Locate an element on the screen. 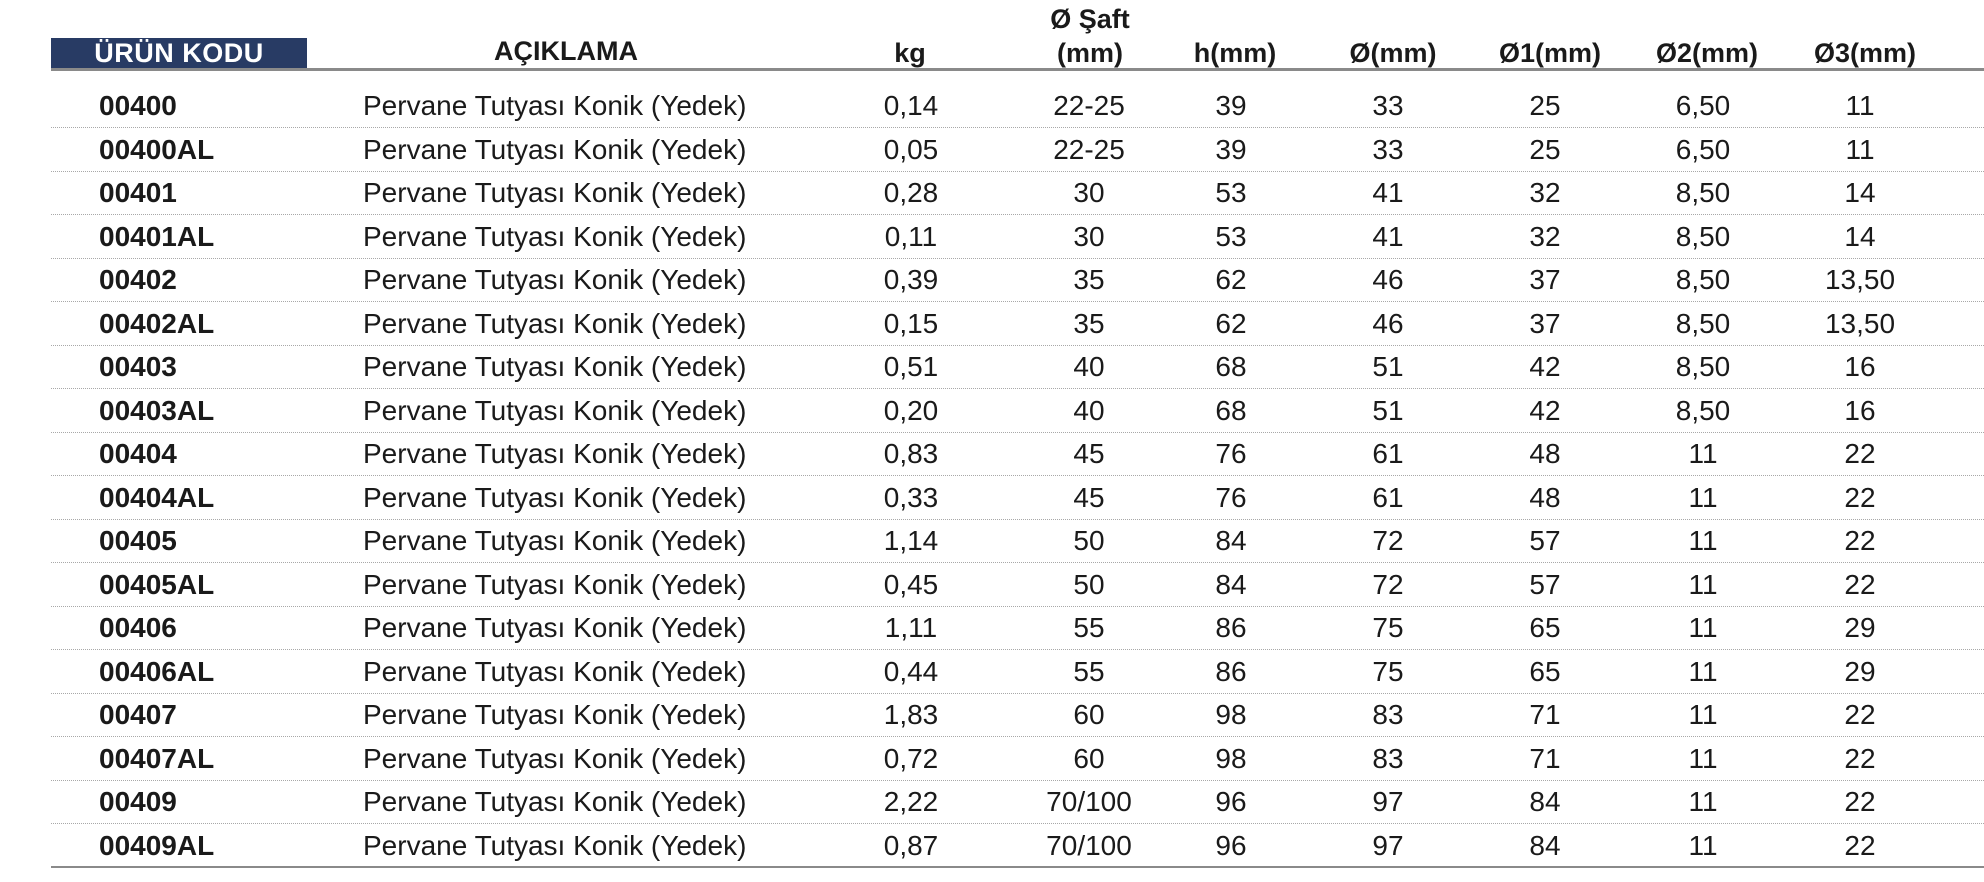 This screenshot has width=1984, height=882. cell-code: 00403AL is located at coordinates (157, 410).